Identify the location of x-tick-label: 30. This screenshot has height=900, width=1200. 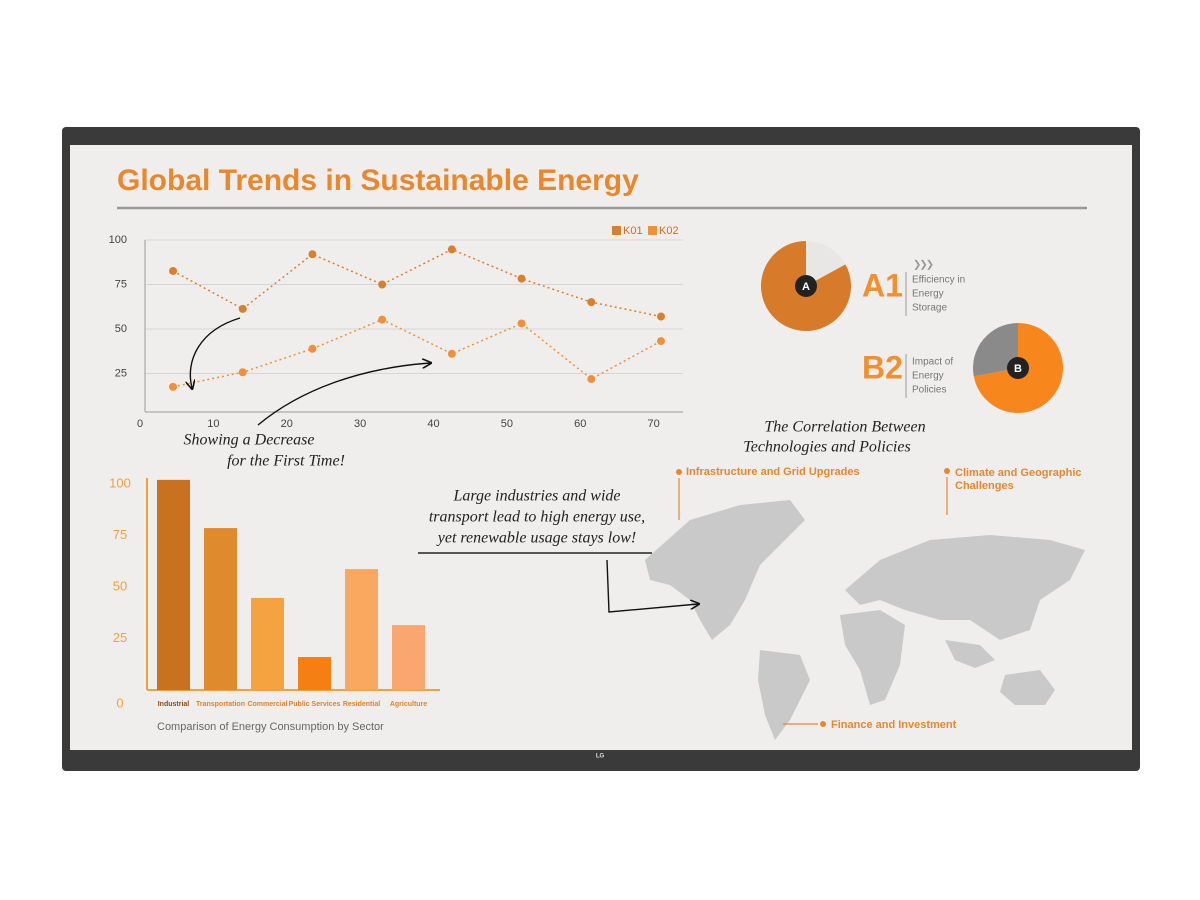
(360, 424).